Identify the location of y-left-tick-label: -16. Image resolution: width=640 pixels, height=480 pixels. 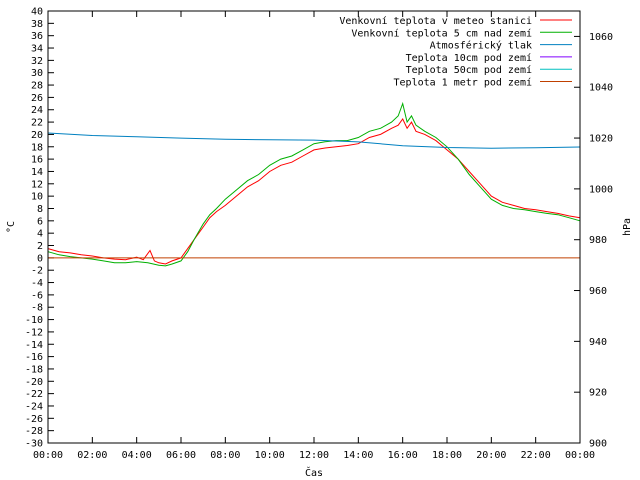
(34, 357).